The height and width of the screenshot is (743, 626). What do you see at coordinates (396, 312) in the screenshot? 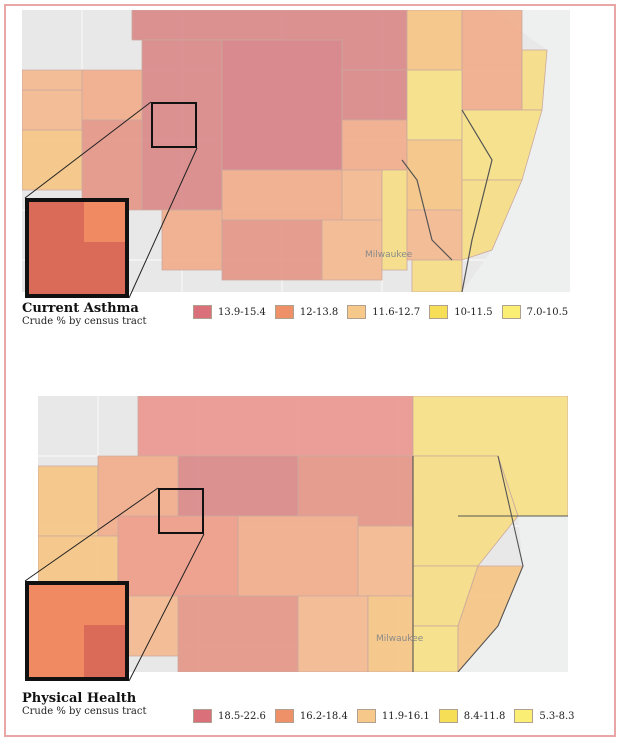
I see `legend-label: 11.6-12.7` at bounding box center [396, 312].